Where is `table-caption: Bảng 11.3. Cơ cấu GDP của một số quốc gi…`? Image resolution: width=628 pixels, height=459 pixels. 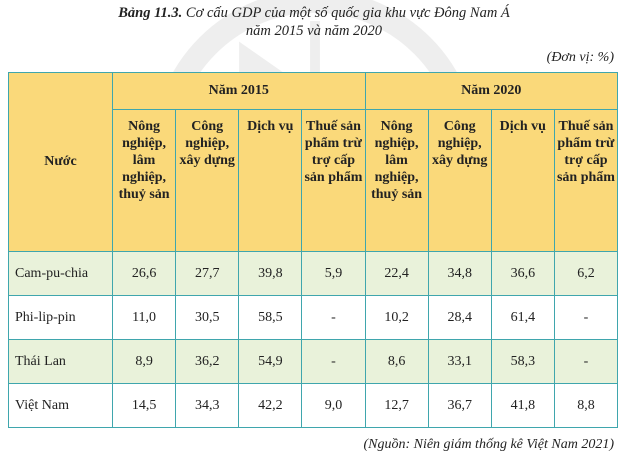 table-caption: Bảng 11.3. Cơ cấu GDP của một số quốc gi… is located at coordinates (314, 22).